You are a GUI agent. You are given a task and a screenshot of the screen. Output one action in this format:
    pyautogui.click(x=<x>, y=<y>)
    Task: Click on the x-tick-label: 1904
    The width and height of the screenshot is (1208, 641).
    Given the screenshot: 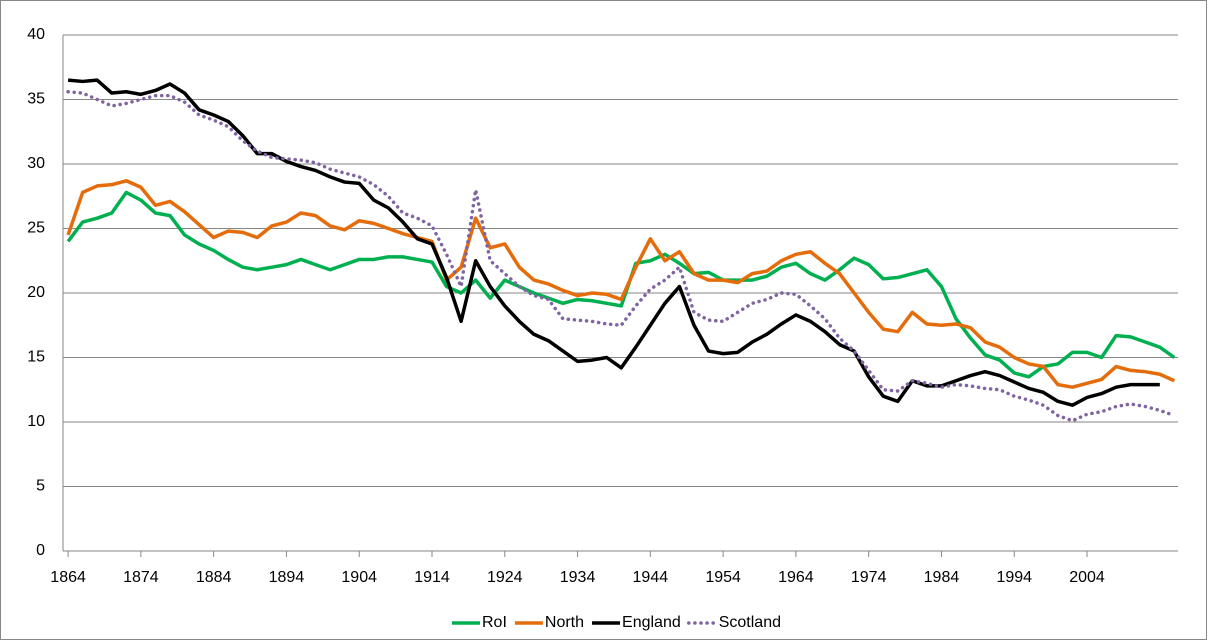 What is the action you would take?
    pyautogui.click(x=359, y=577)
    